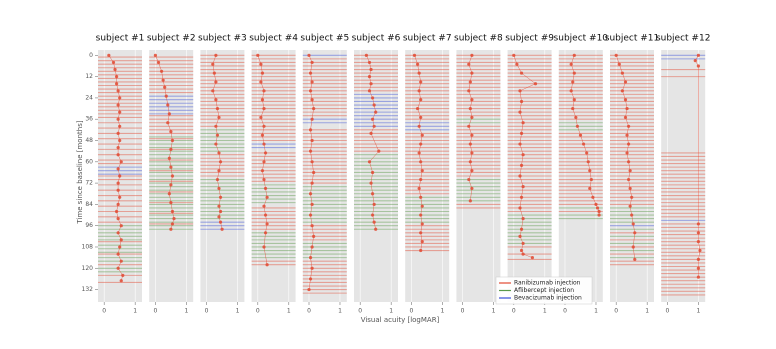 Image resolution: width=776 pixels, height=349 pixels. Describe the element at coordinates (89, 97) in the screenshot. I see `y-tick-label: 24` at that location.